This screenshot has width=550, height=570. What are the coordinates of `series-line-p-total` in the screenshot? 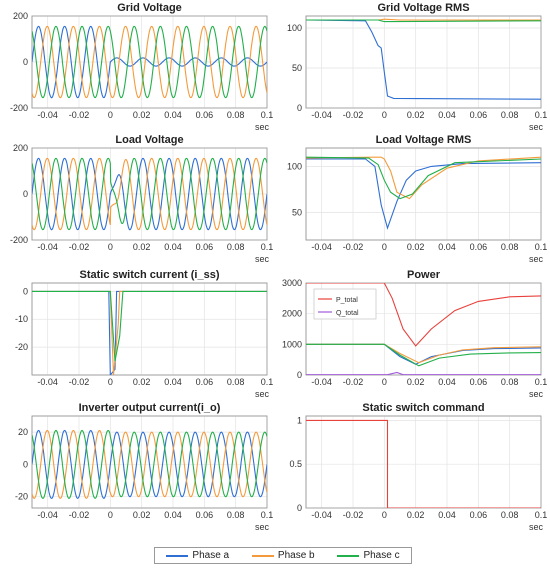 It's located at (423, 315).